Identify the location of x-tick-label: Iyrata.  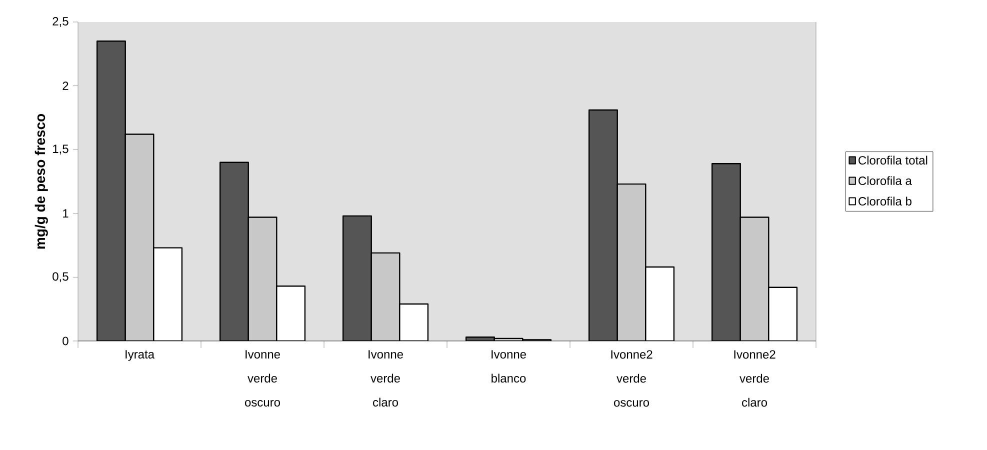
(140, 355).